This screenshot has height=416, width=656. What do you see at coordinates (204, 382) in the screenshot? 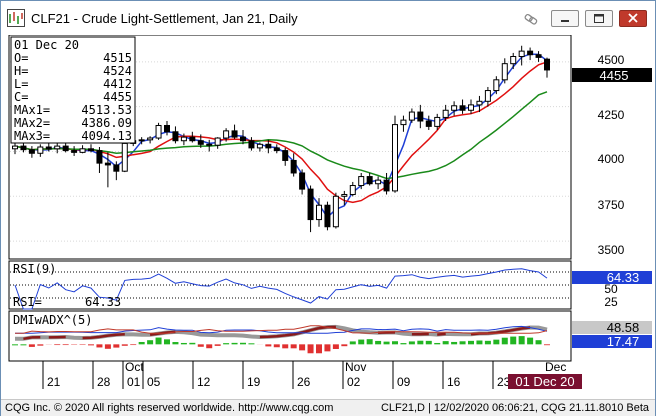
I see `day-label: 12` at bounding box center [204, 382].